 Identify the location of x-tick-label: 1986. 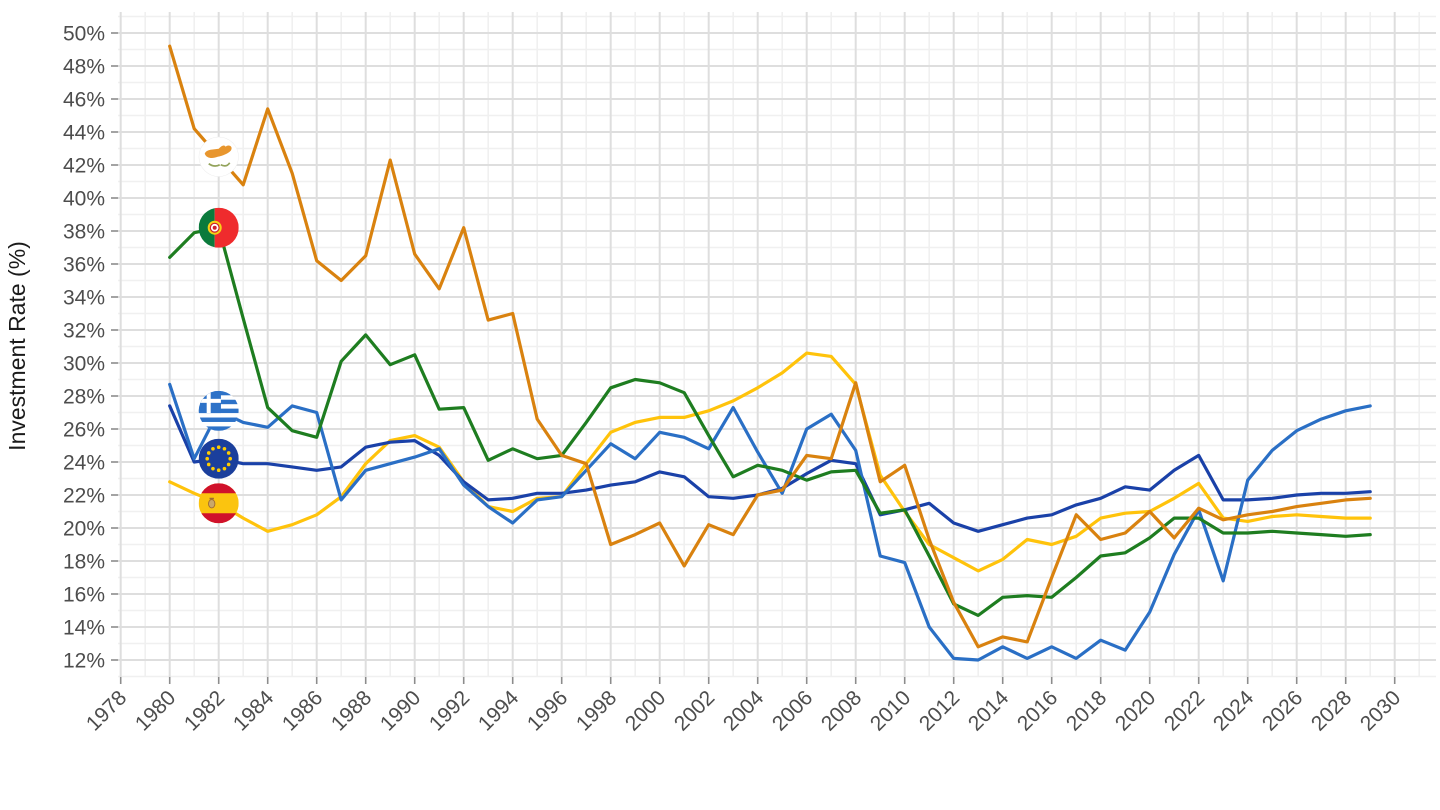
(302, 710).